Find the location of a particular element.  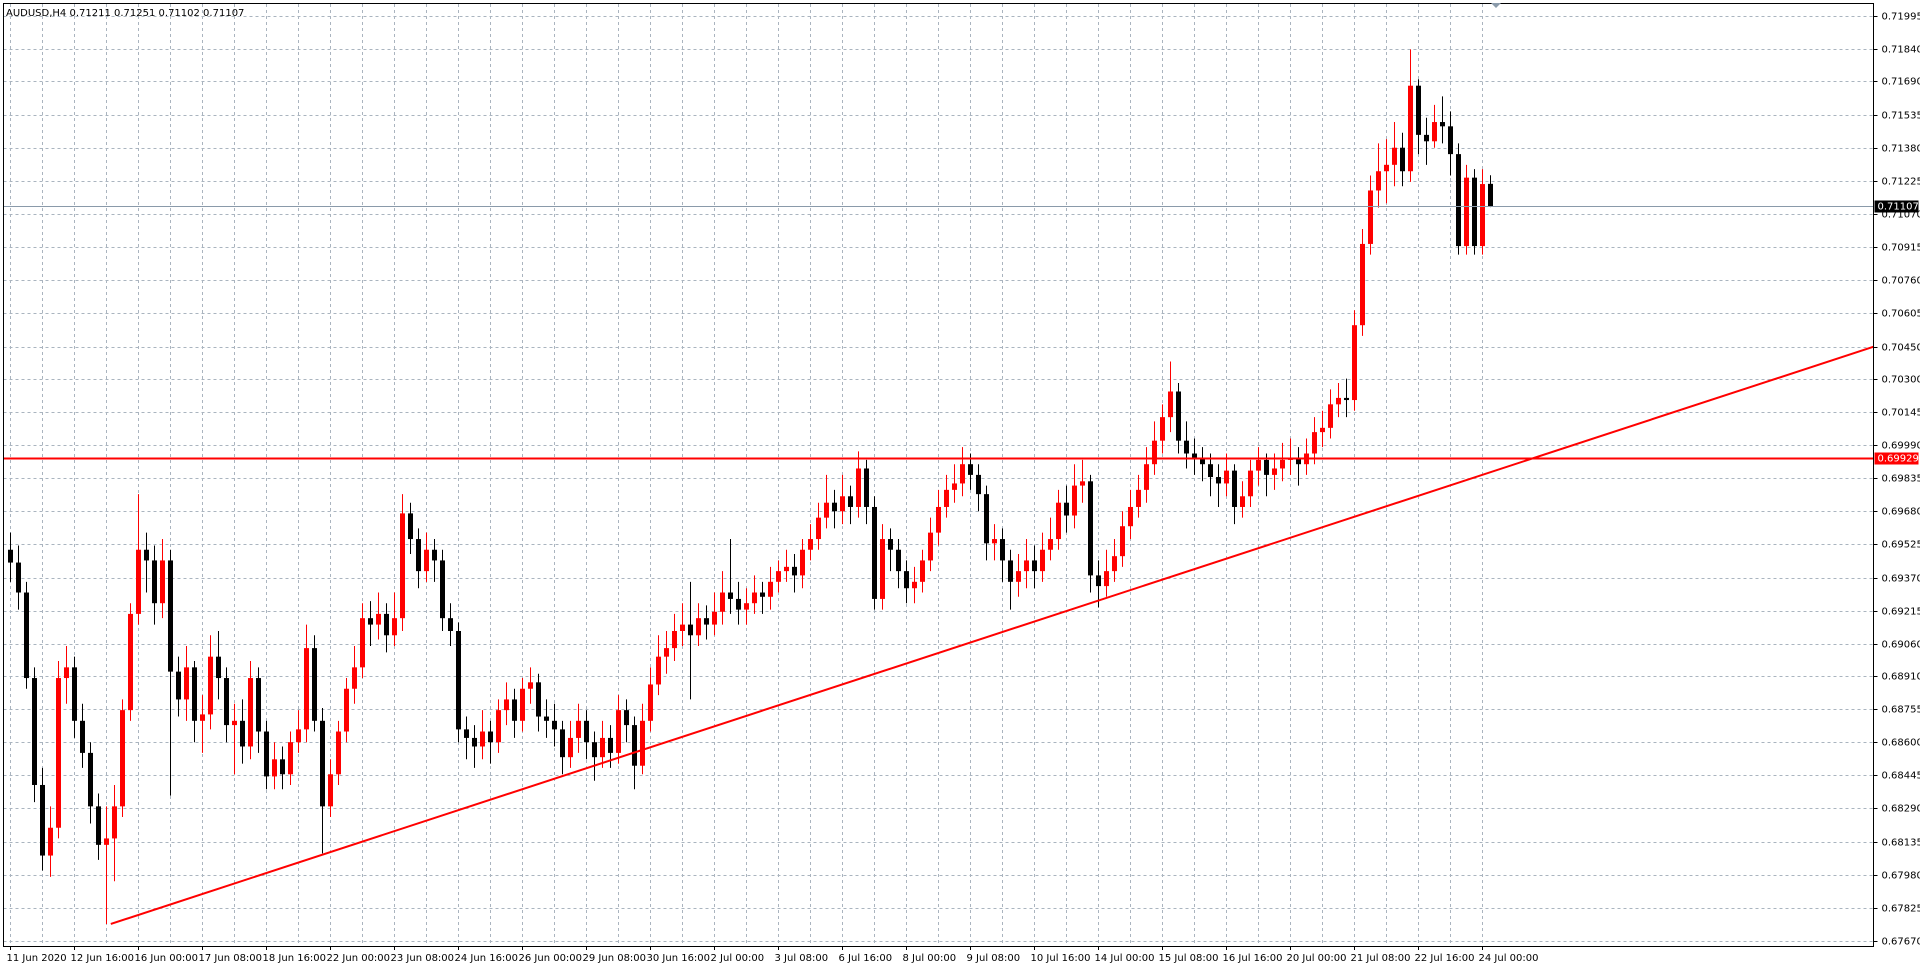

chart-shift-marker is located at coordinates (1496, 5).